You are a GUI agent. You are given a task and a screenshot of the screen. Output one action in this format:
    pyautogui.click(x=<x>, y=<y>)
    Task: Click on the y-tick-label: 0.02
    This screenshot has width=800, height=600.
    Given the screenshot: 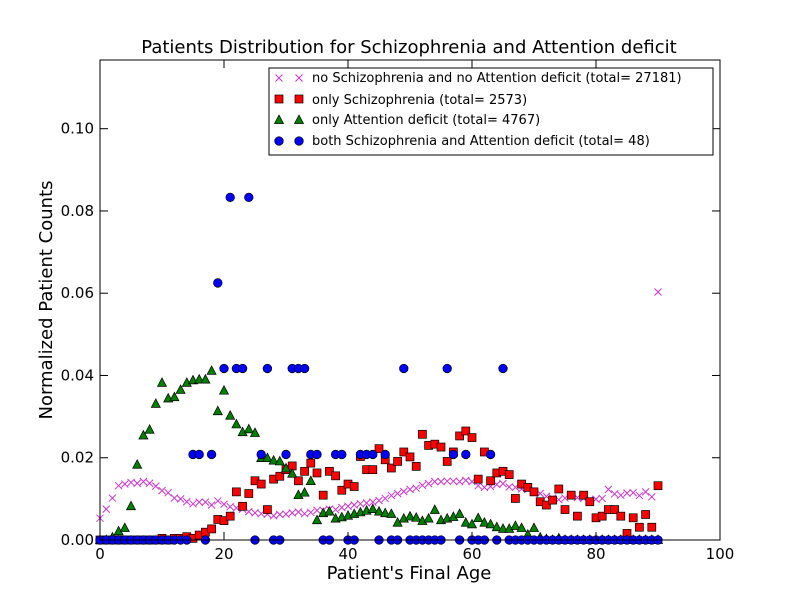 What is the action you would take?
    pyautogui.click(x=77, y=458)
    